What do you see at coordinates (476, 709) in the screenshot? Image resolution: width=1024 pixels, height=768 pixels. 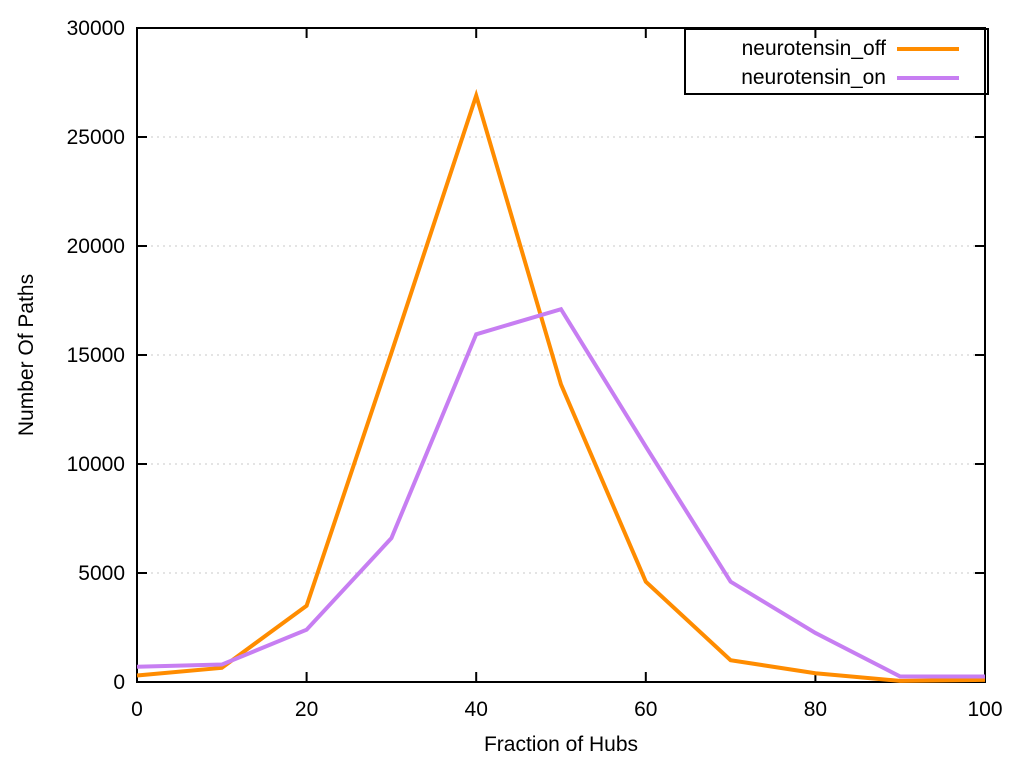 I see `x-tick-label: 40` at bounding box center [476, 709].